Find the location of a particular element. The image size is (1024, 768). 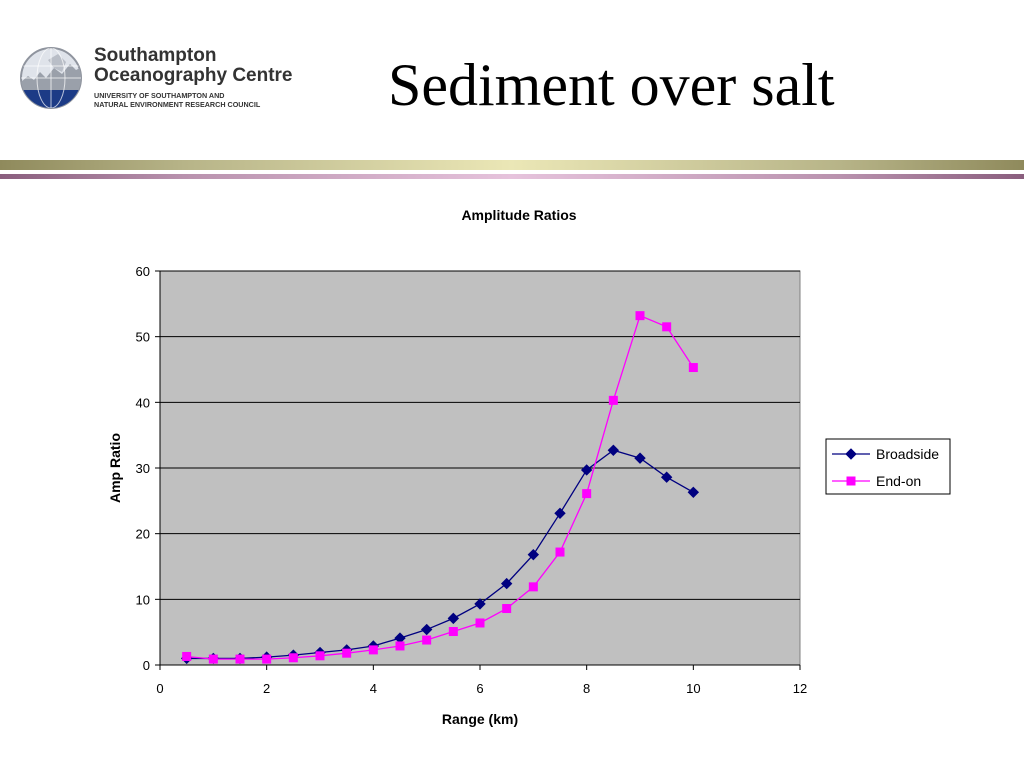

y-tick-label: 20 is located at coordinates (143, 534).